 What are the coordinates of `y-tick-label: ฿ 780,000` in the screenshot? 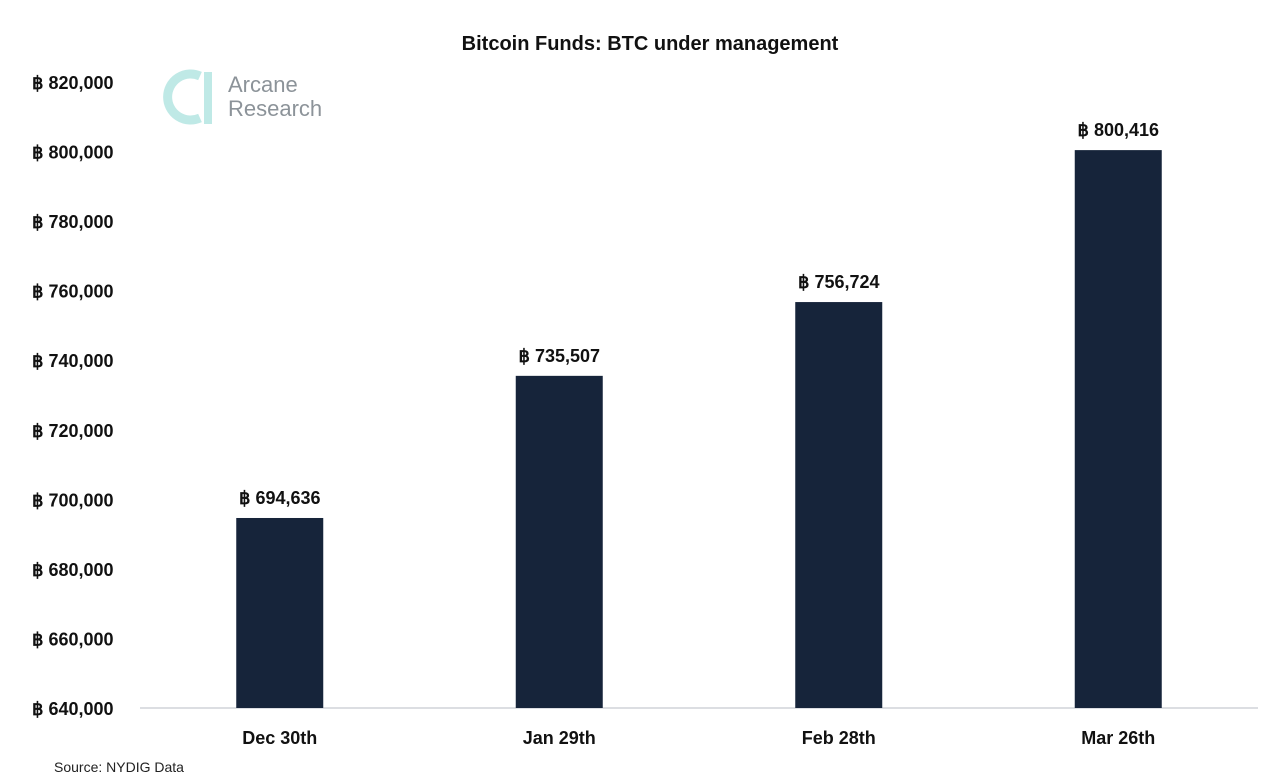 It's located at (73, 222).